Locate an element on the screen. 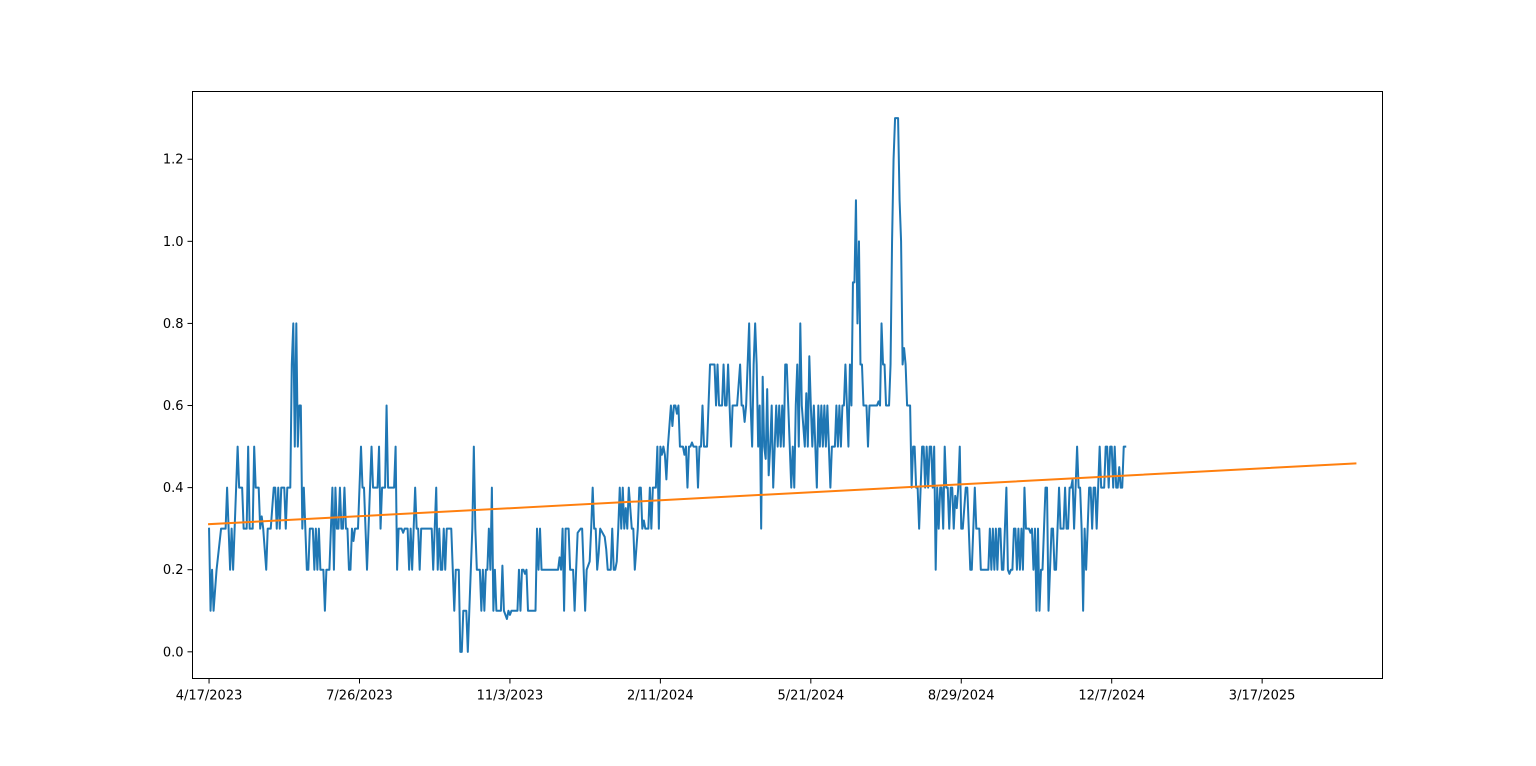 This screenshot has height=766, width=1536. x-tick-label: 7/26/2023 is located at coordinates (359, 696).